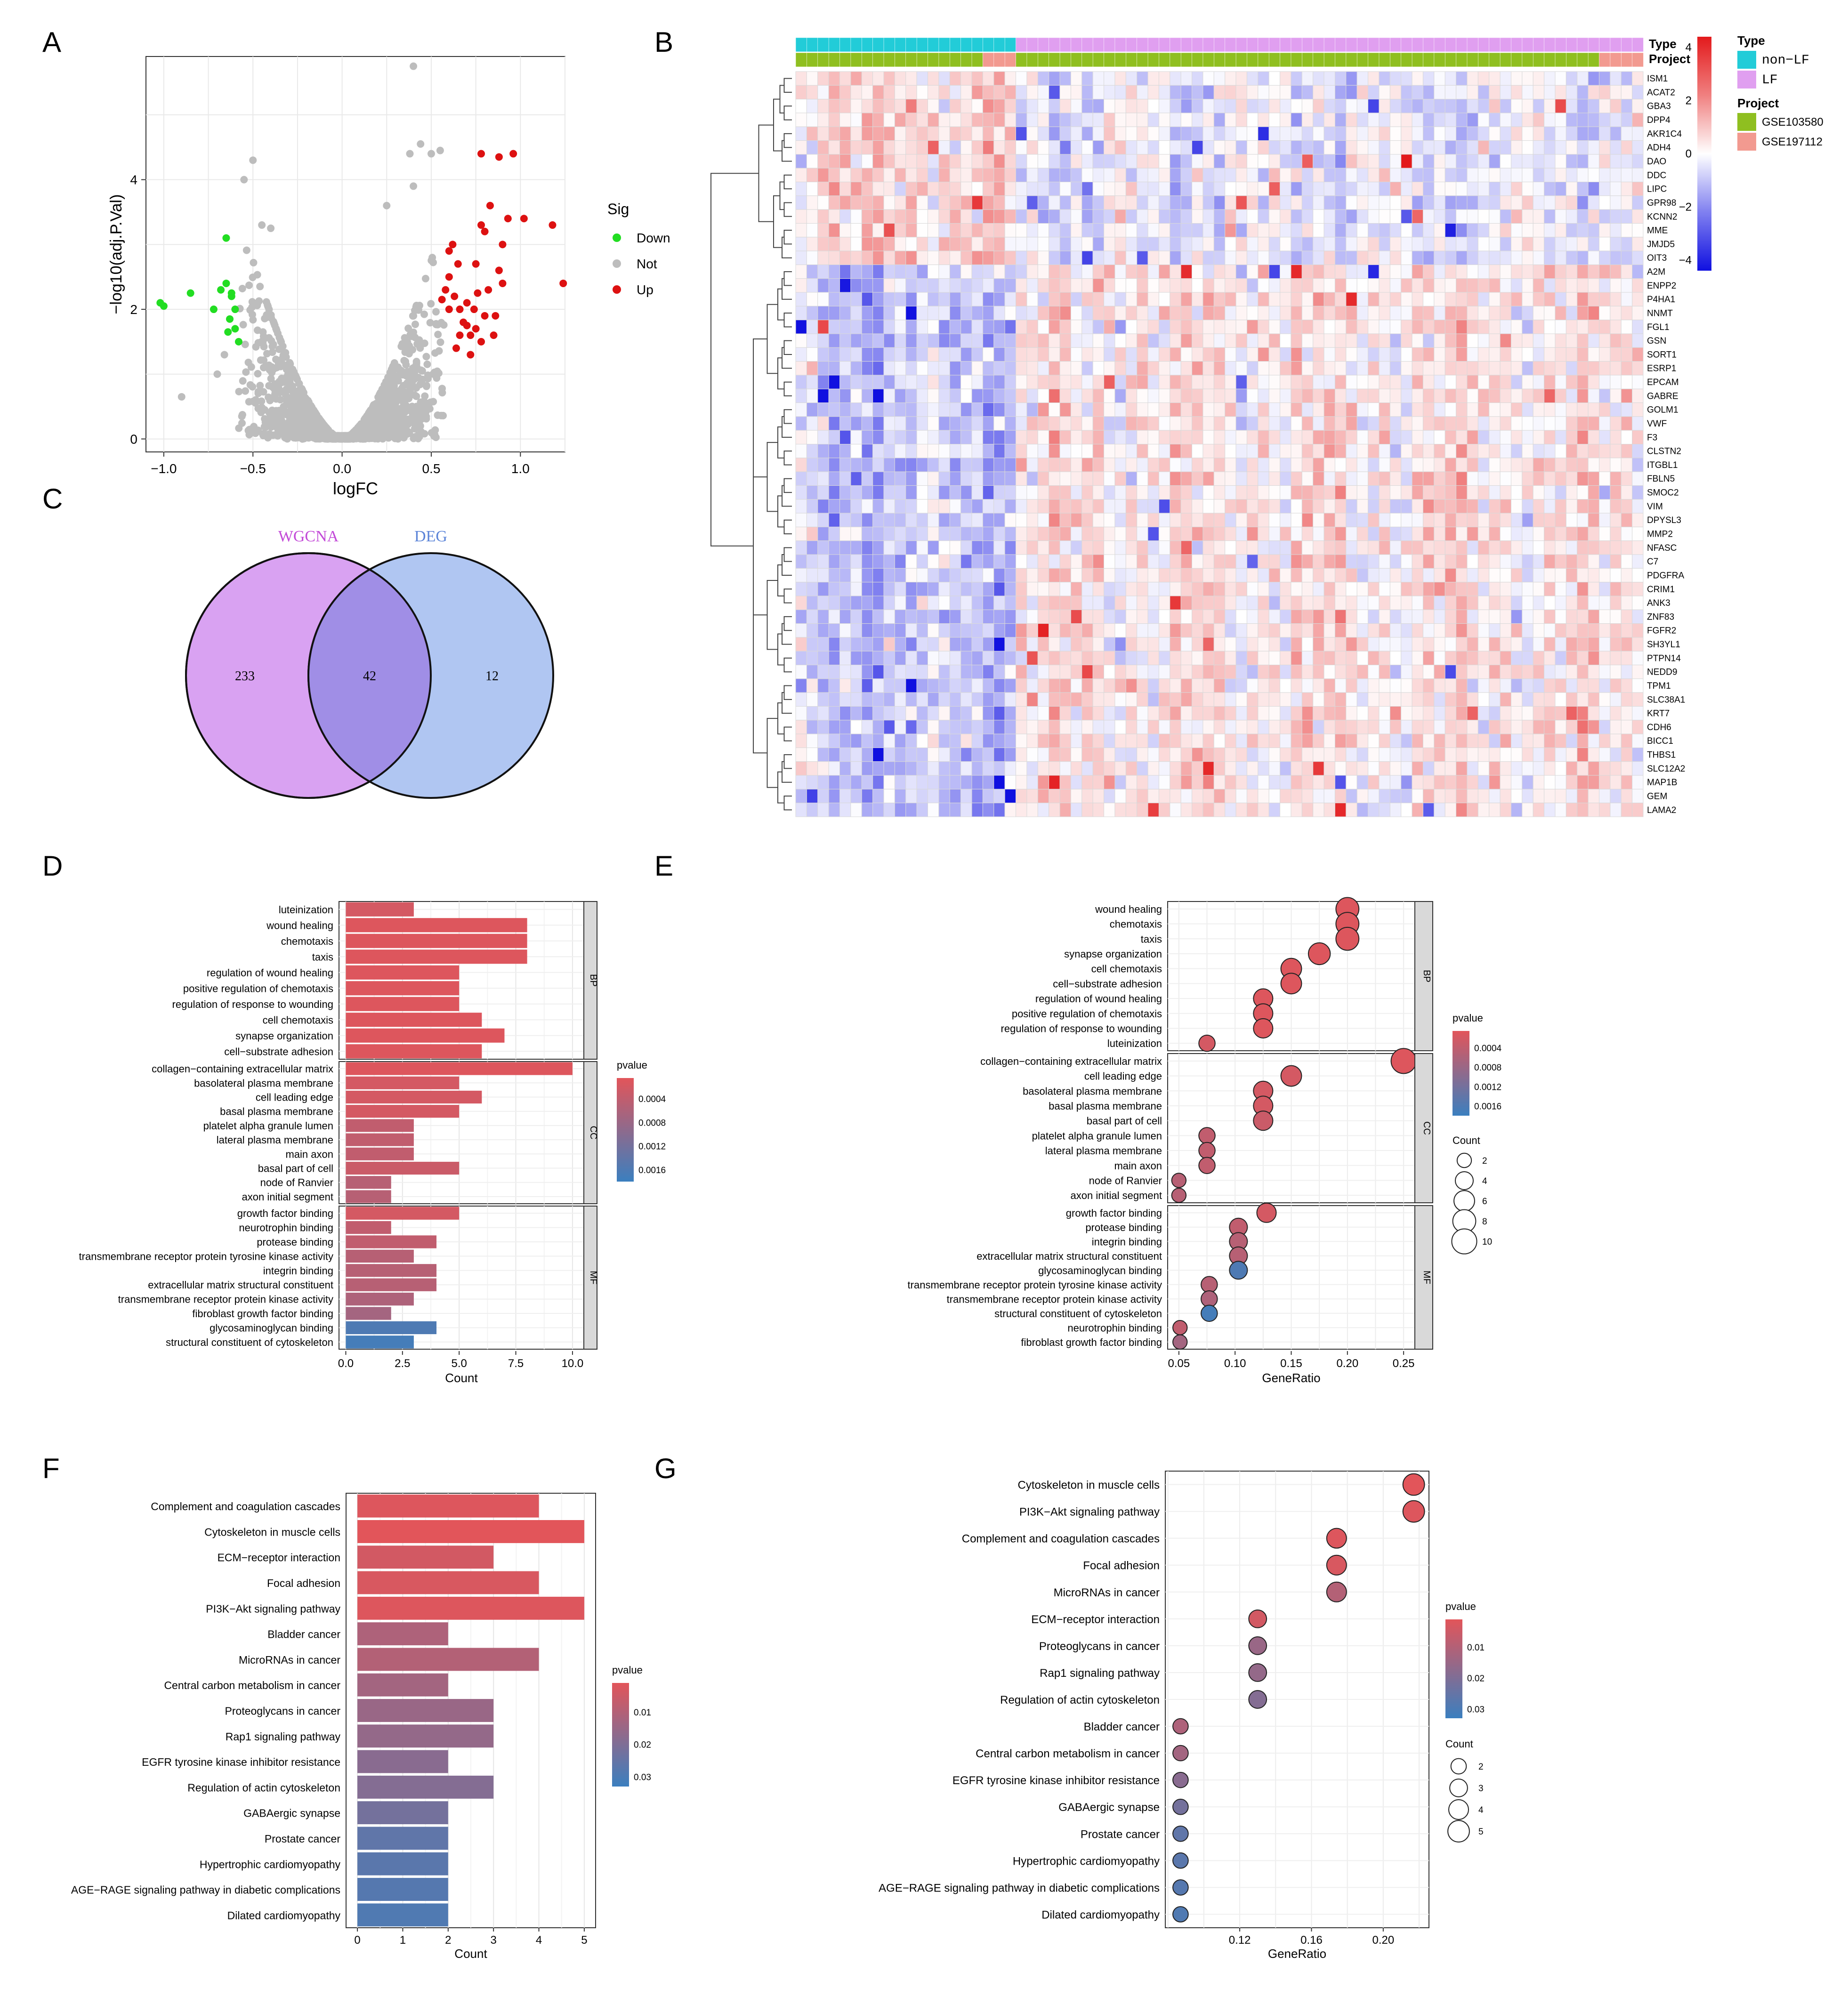 Image resolution: width=1848 pixels, height=2004 pixels. I want to click on heatmap-project-annotation-cell, so click(1043, 59).